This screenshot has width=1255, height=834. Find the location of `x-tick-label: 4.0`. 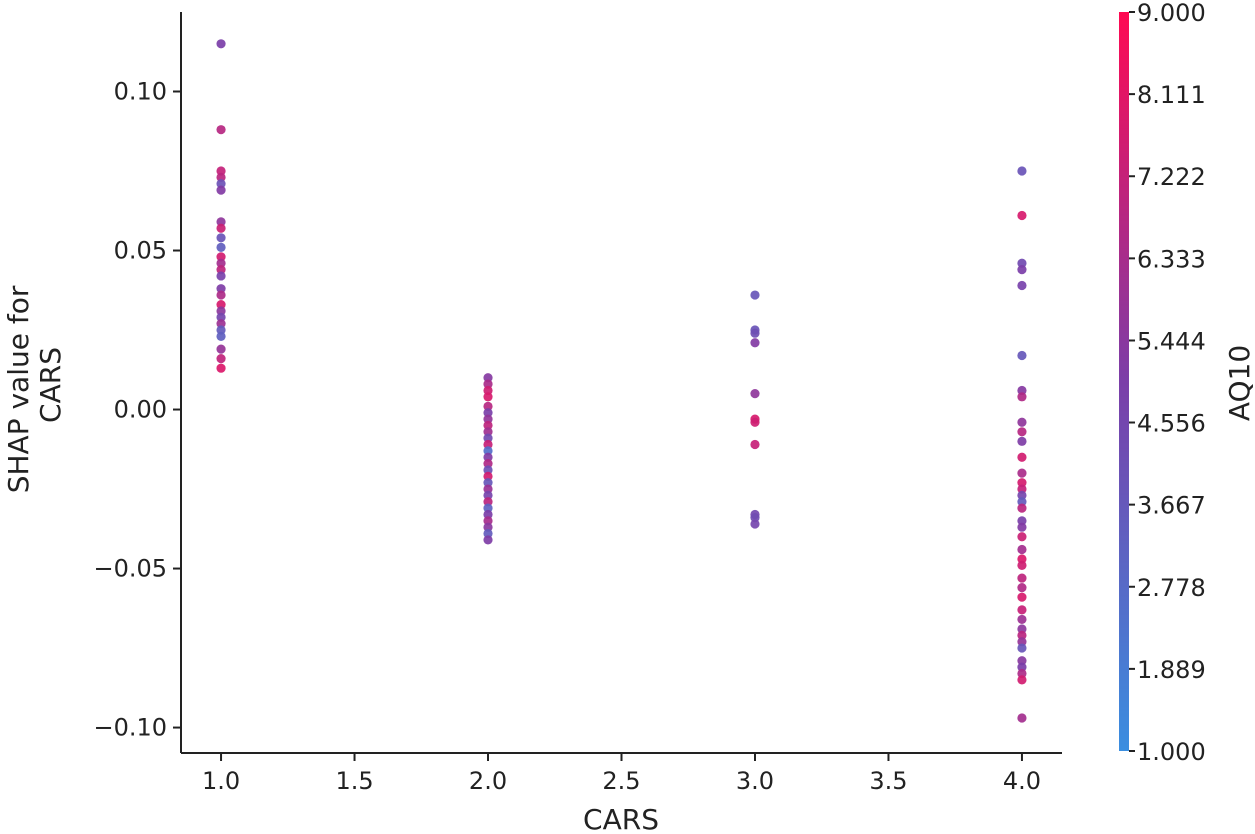

x-tick-label: 4.0 is located at coordinates (1022, 781).